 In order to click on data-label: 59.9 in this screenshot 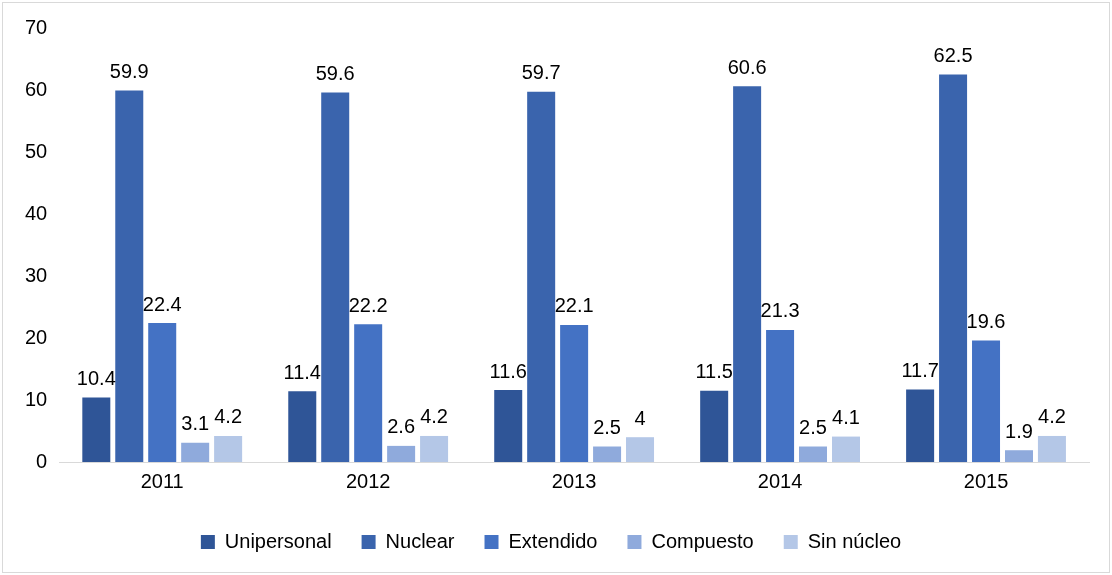, I will do `click(129, 71)`.